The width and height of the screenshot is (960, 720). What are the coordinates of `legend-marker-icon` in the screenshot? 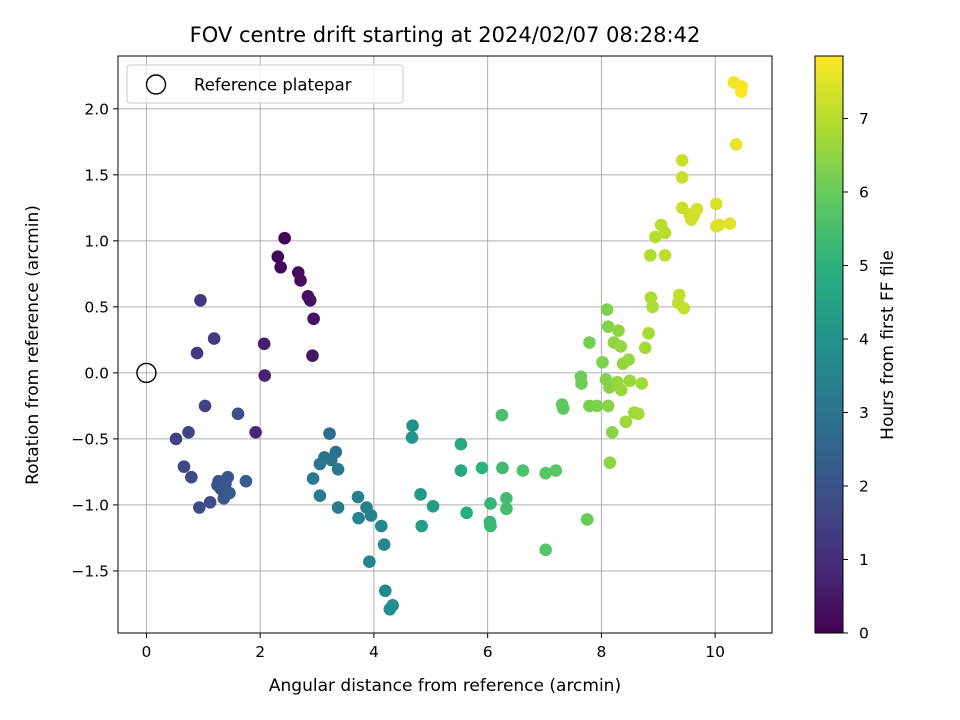 It's located at (156, 84).